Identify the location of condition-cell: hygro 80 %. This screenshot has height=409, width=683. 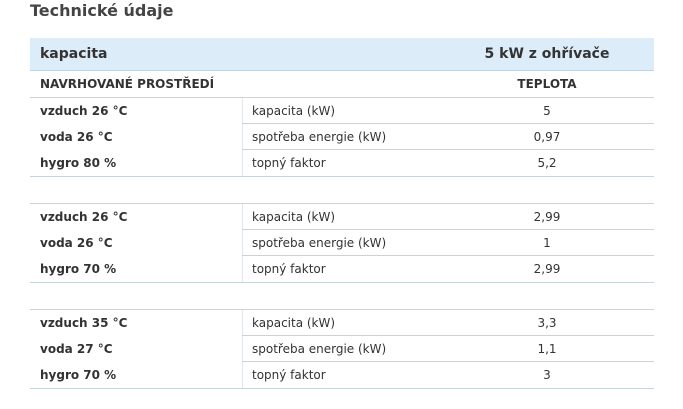
(78, 163).